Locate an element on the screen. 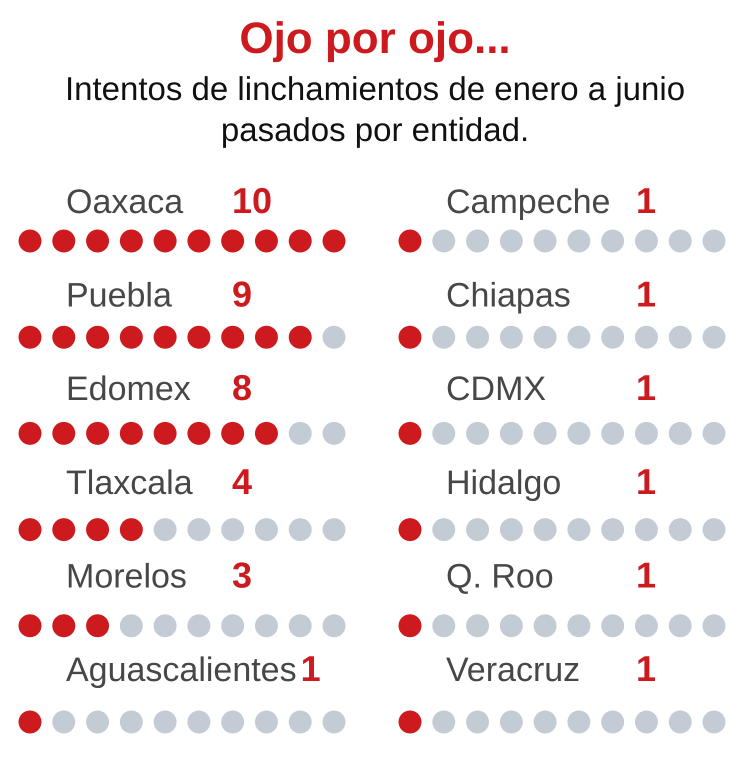 The width and height of the screenshot is (750, 767). text: Intentos de linchamientos de enero a junio pasados por entidad. is located at coordinates (375, 109).